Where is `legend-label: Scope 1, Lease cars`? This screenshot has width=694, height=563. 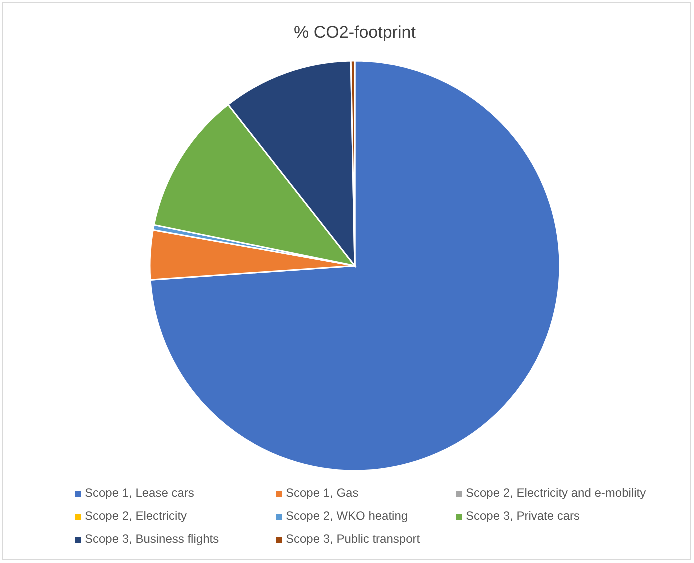 legend-label: Scope 1, Lease cars is located at coordinates (139, 493).